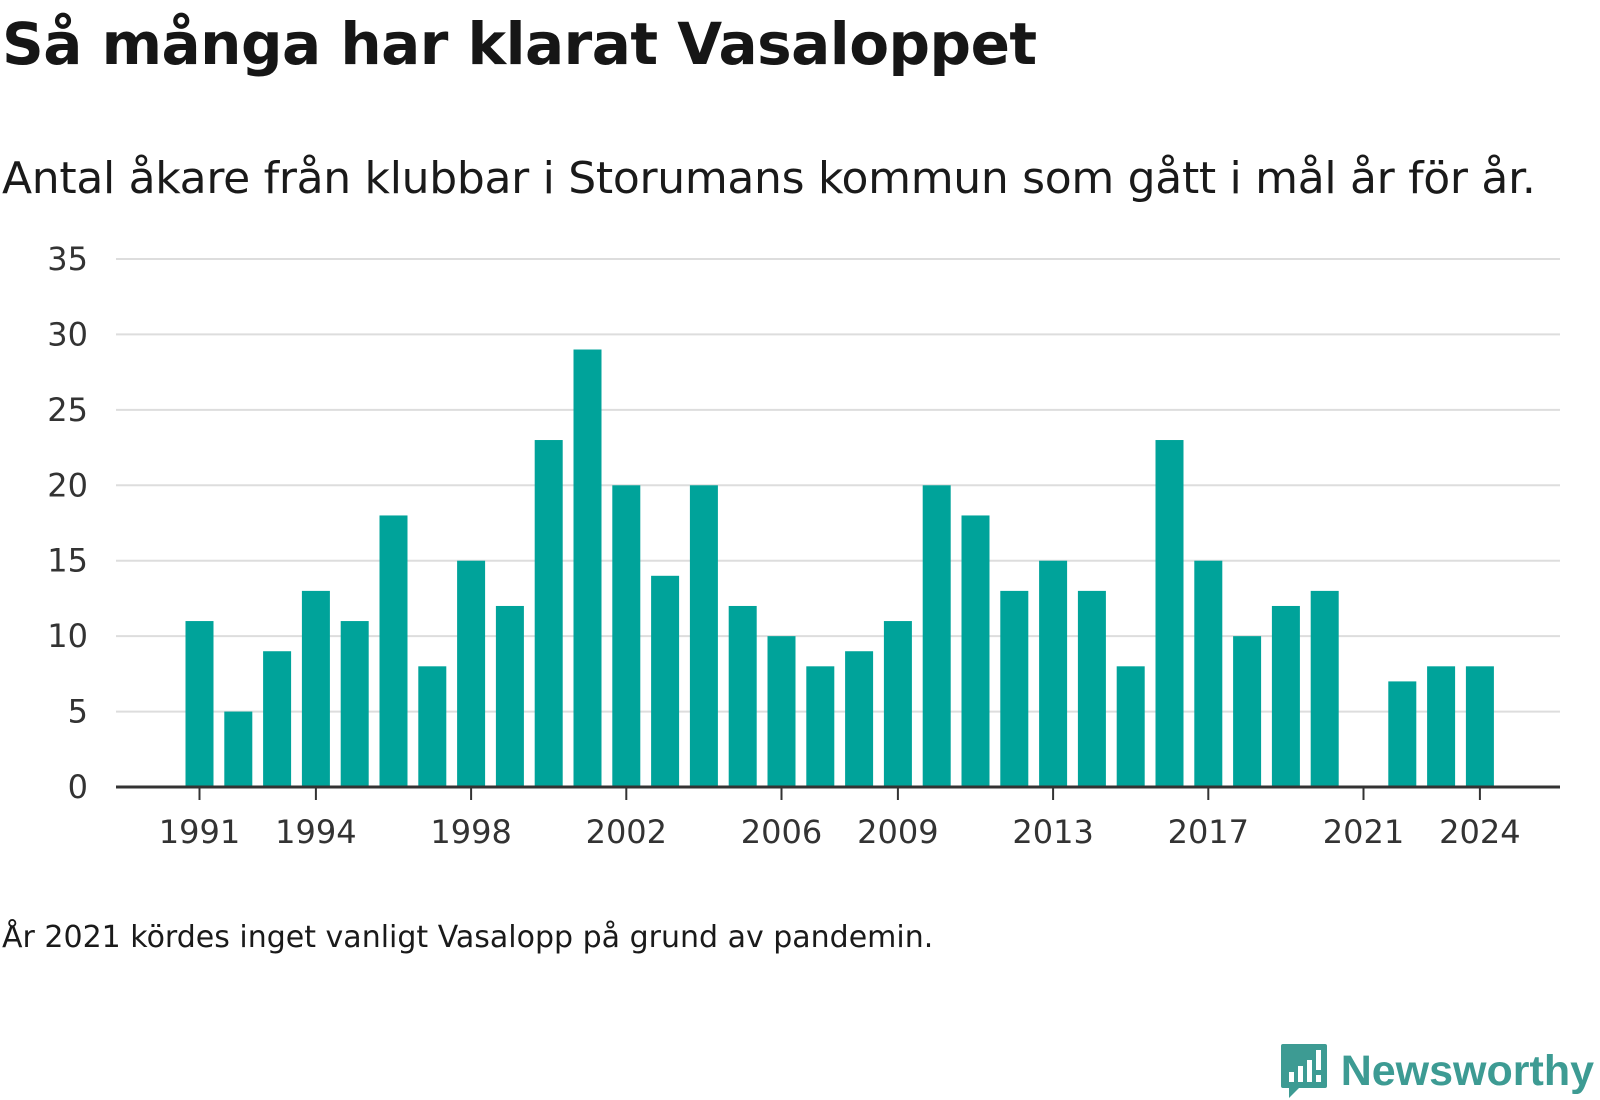 This screenshot has width=1600, height=1100. What do you see at coordinates (1208, 673) in the screenshot?
I see `bar-2017` at bounding box center [1208, 673].